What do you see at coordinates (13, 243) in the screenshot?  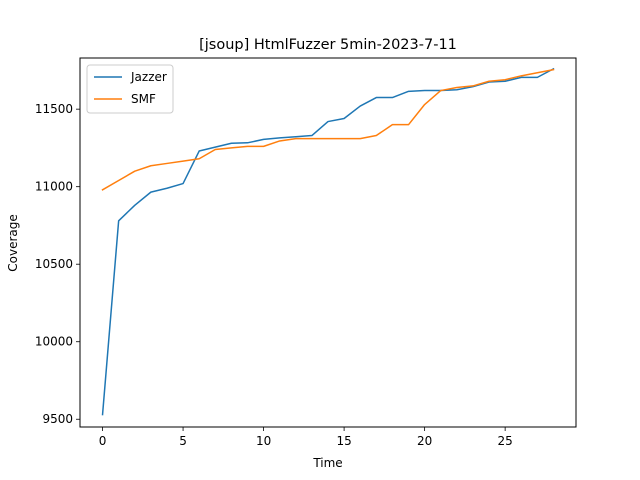 I see `y-axis-label: Coverage` at bounding box center [13, 243].